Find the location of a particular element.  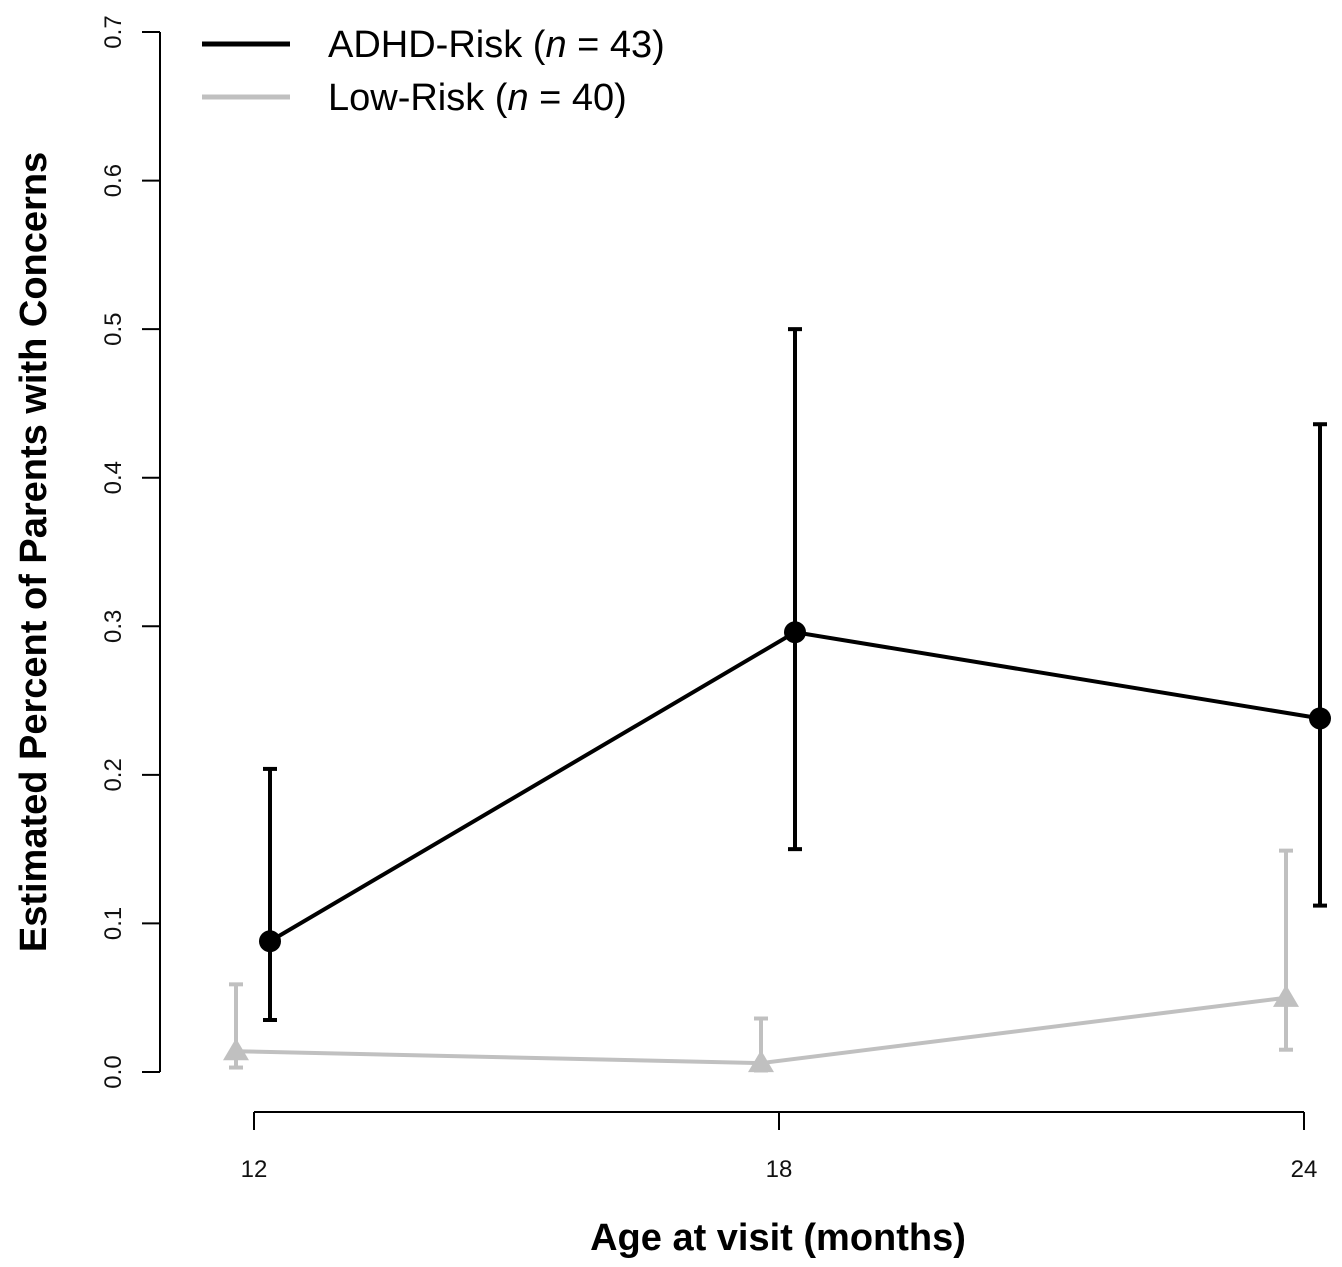

legend-label-low-risk: Low-Risk (n = 40) is located at coordinates (477, 98).